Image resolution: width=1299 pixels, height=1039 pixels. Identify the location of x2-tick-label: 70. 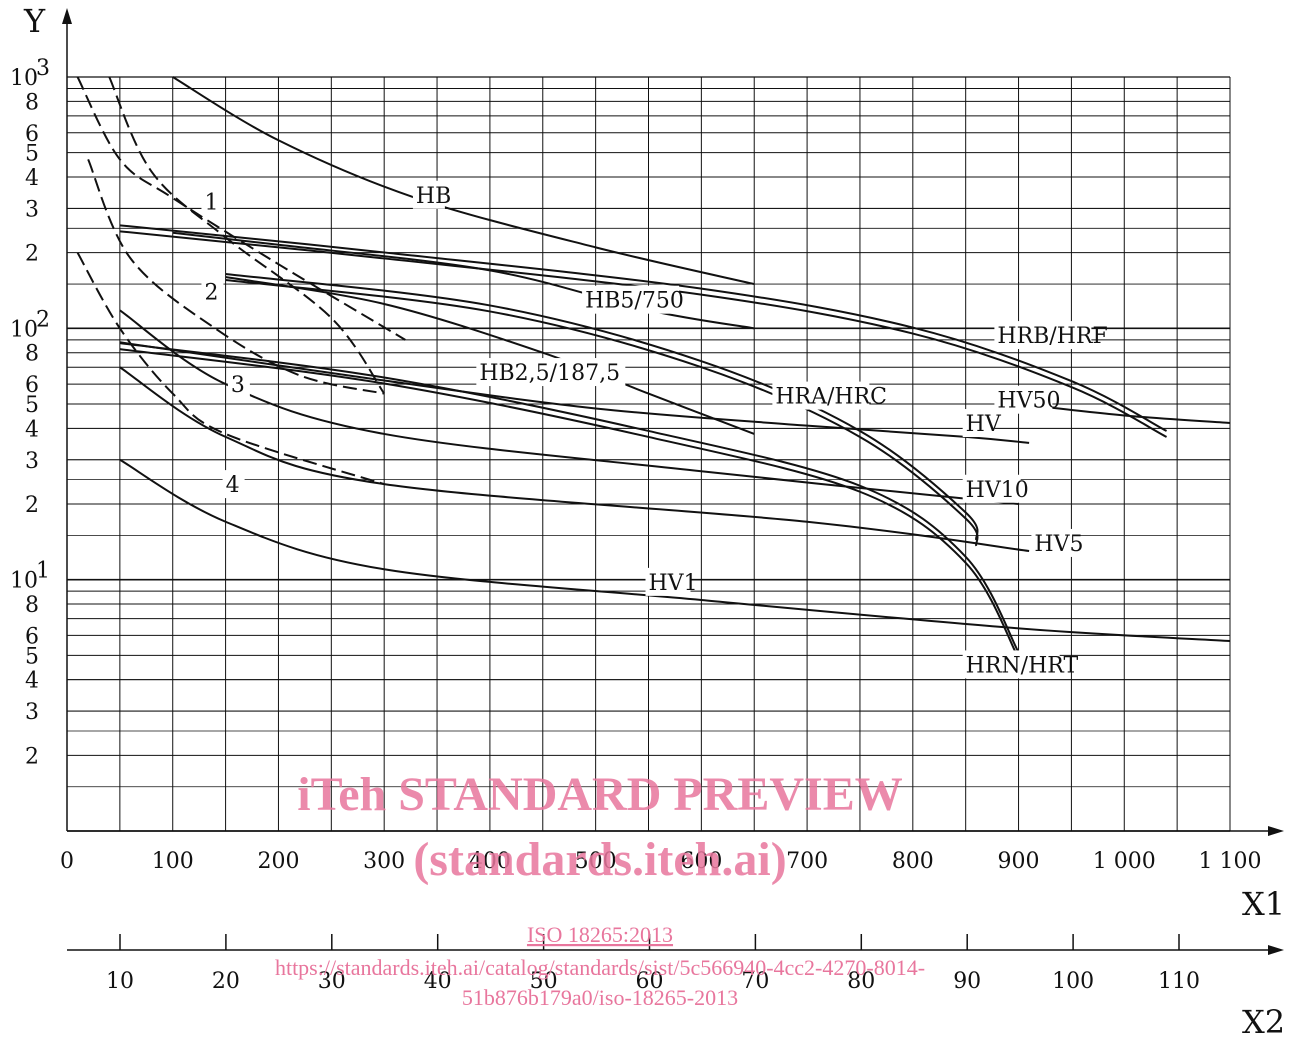
(755, 981).